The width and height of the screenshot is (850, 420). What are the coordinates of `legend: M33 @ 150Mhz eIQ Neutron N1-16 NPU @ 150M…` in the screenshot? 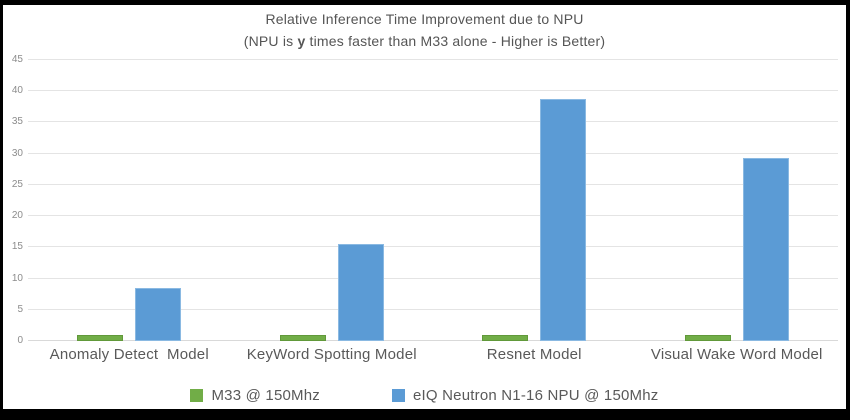 It's located at (424, 395).